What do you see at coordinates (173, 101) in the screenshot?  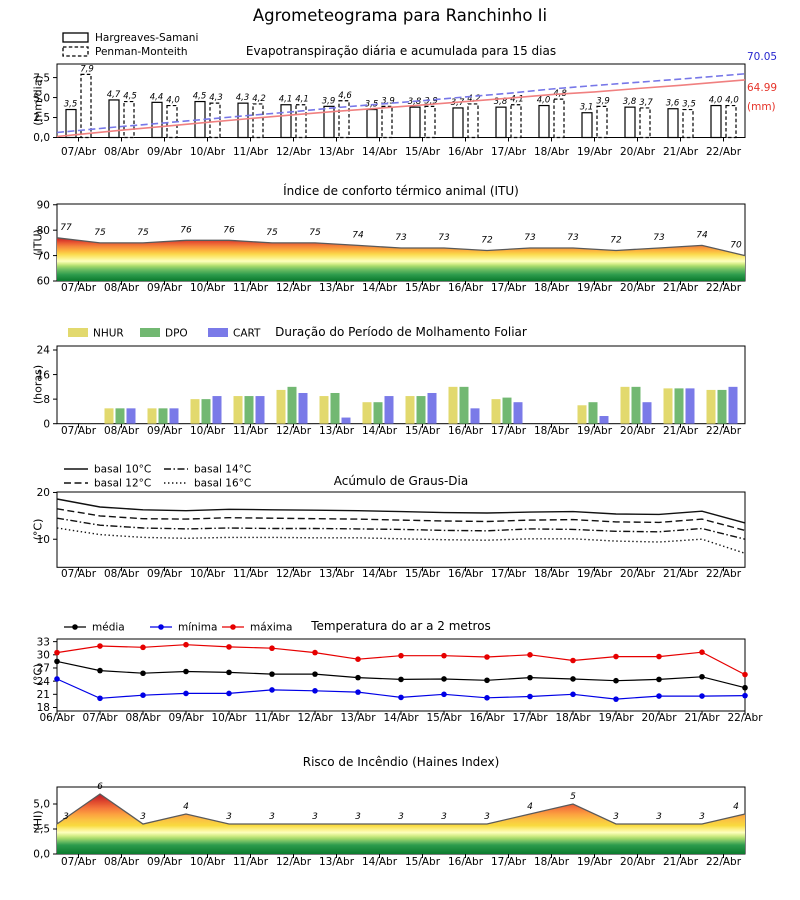 I see `bar-value-label: 4,0` at bounding box center [173, 101].